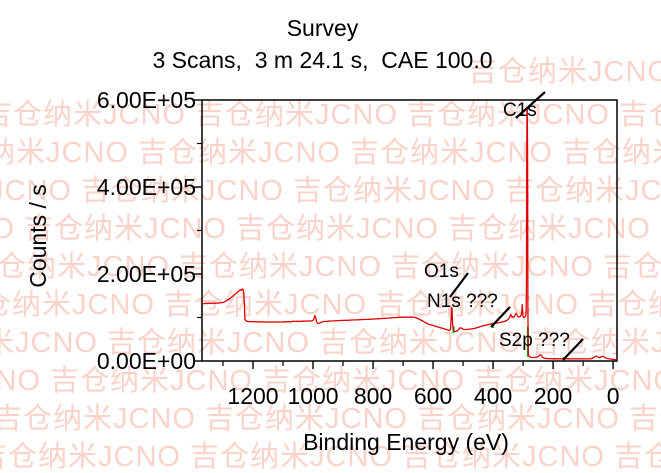 The width and height of the screenshot is (661, 473). Describe the element at coordinates (146, 187) in the screenshot. I see `y-tick-label: 4.00E+05` at that location.